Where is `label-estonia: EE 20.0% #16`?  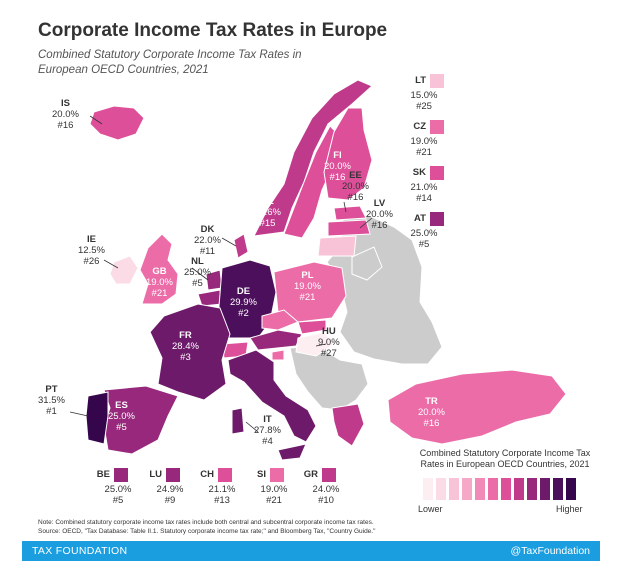 label-estonia: EE 20.0% #16 is located at coordinates (355, 186).